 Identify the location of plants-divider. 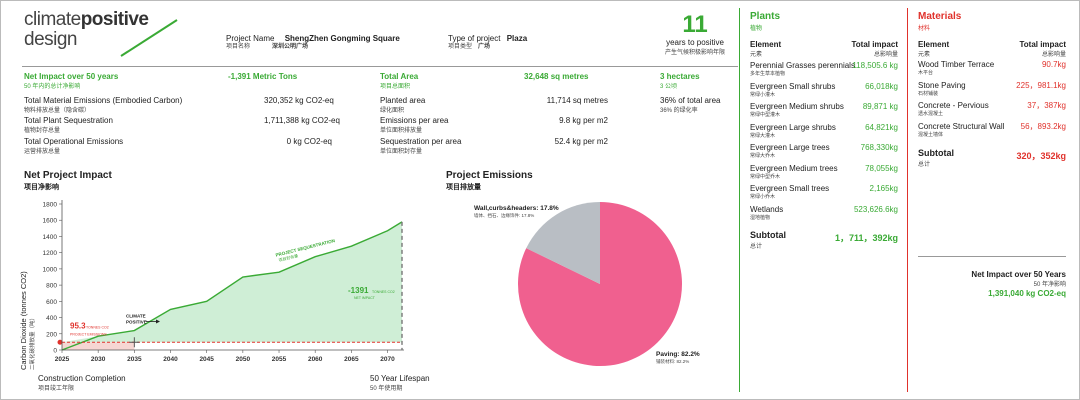
(739, 200).